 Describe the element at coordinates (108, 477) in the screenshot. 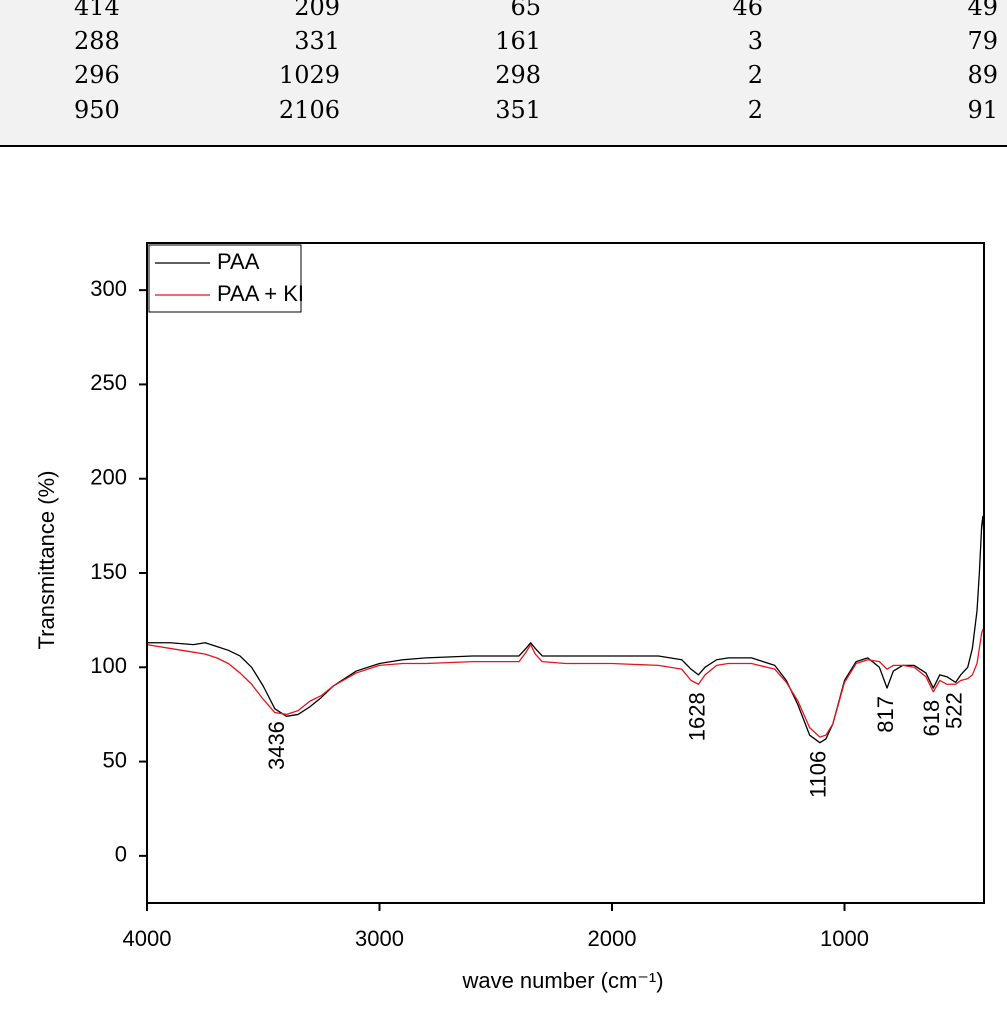

I see `y-tick-label: 200` at that location.